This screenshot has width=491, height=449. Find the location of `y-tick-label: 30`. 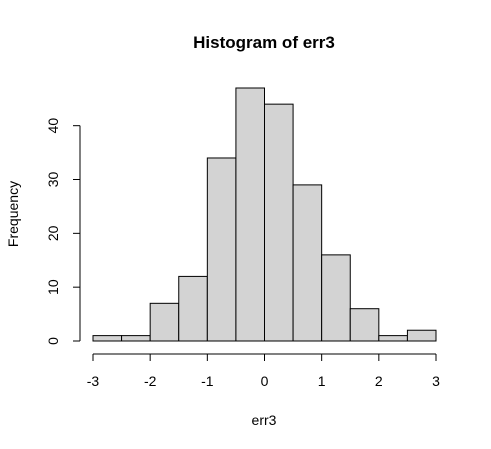

y-tick-label: 30 is located at coordinates (53, 180).